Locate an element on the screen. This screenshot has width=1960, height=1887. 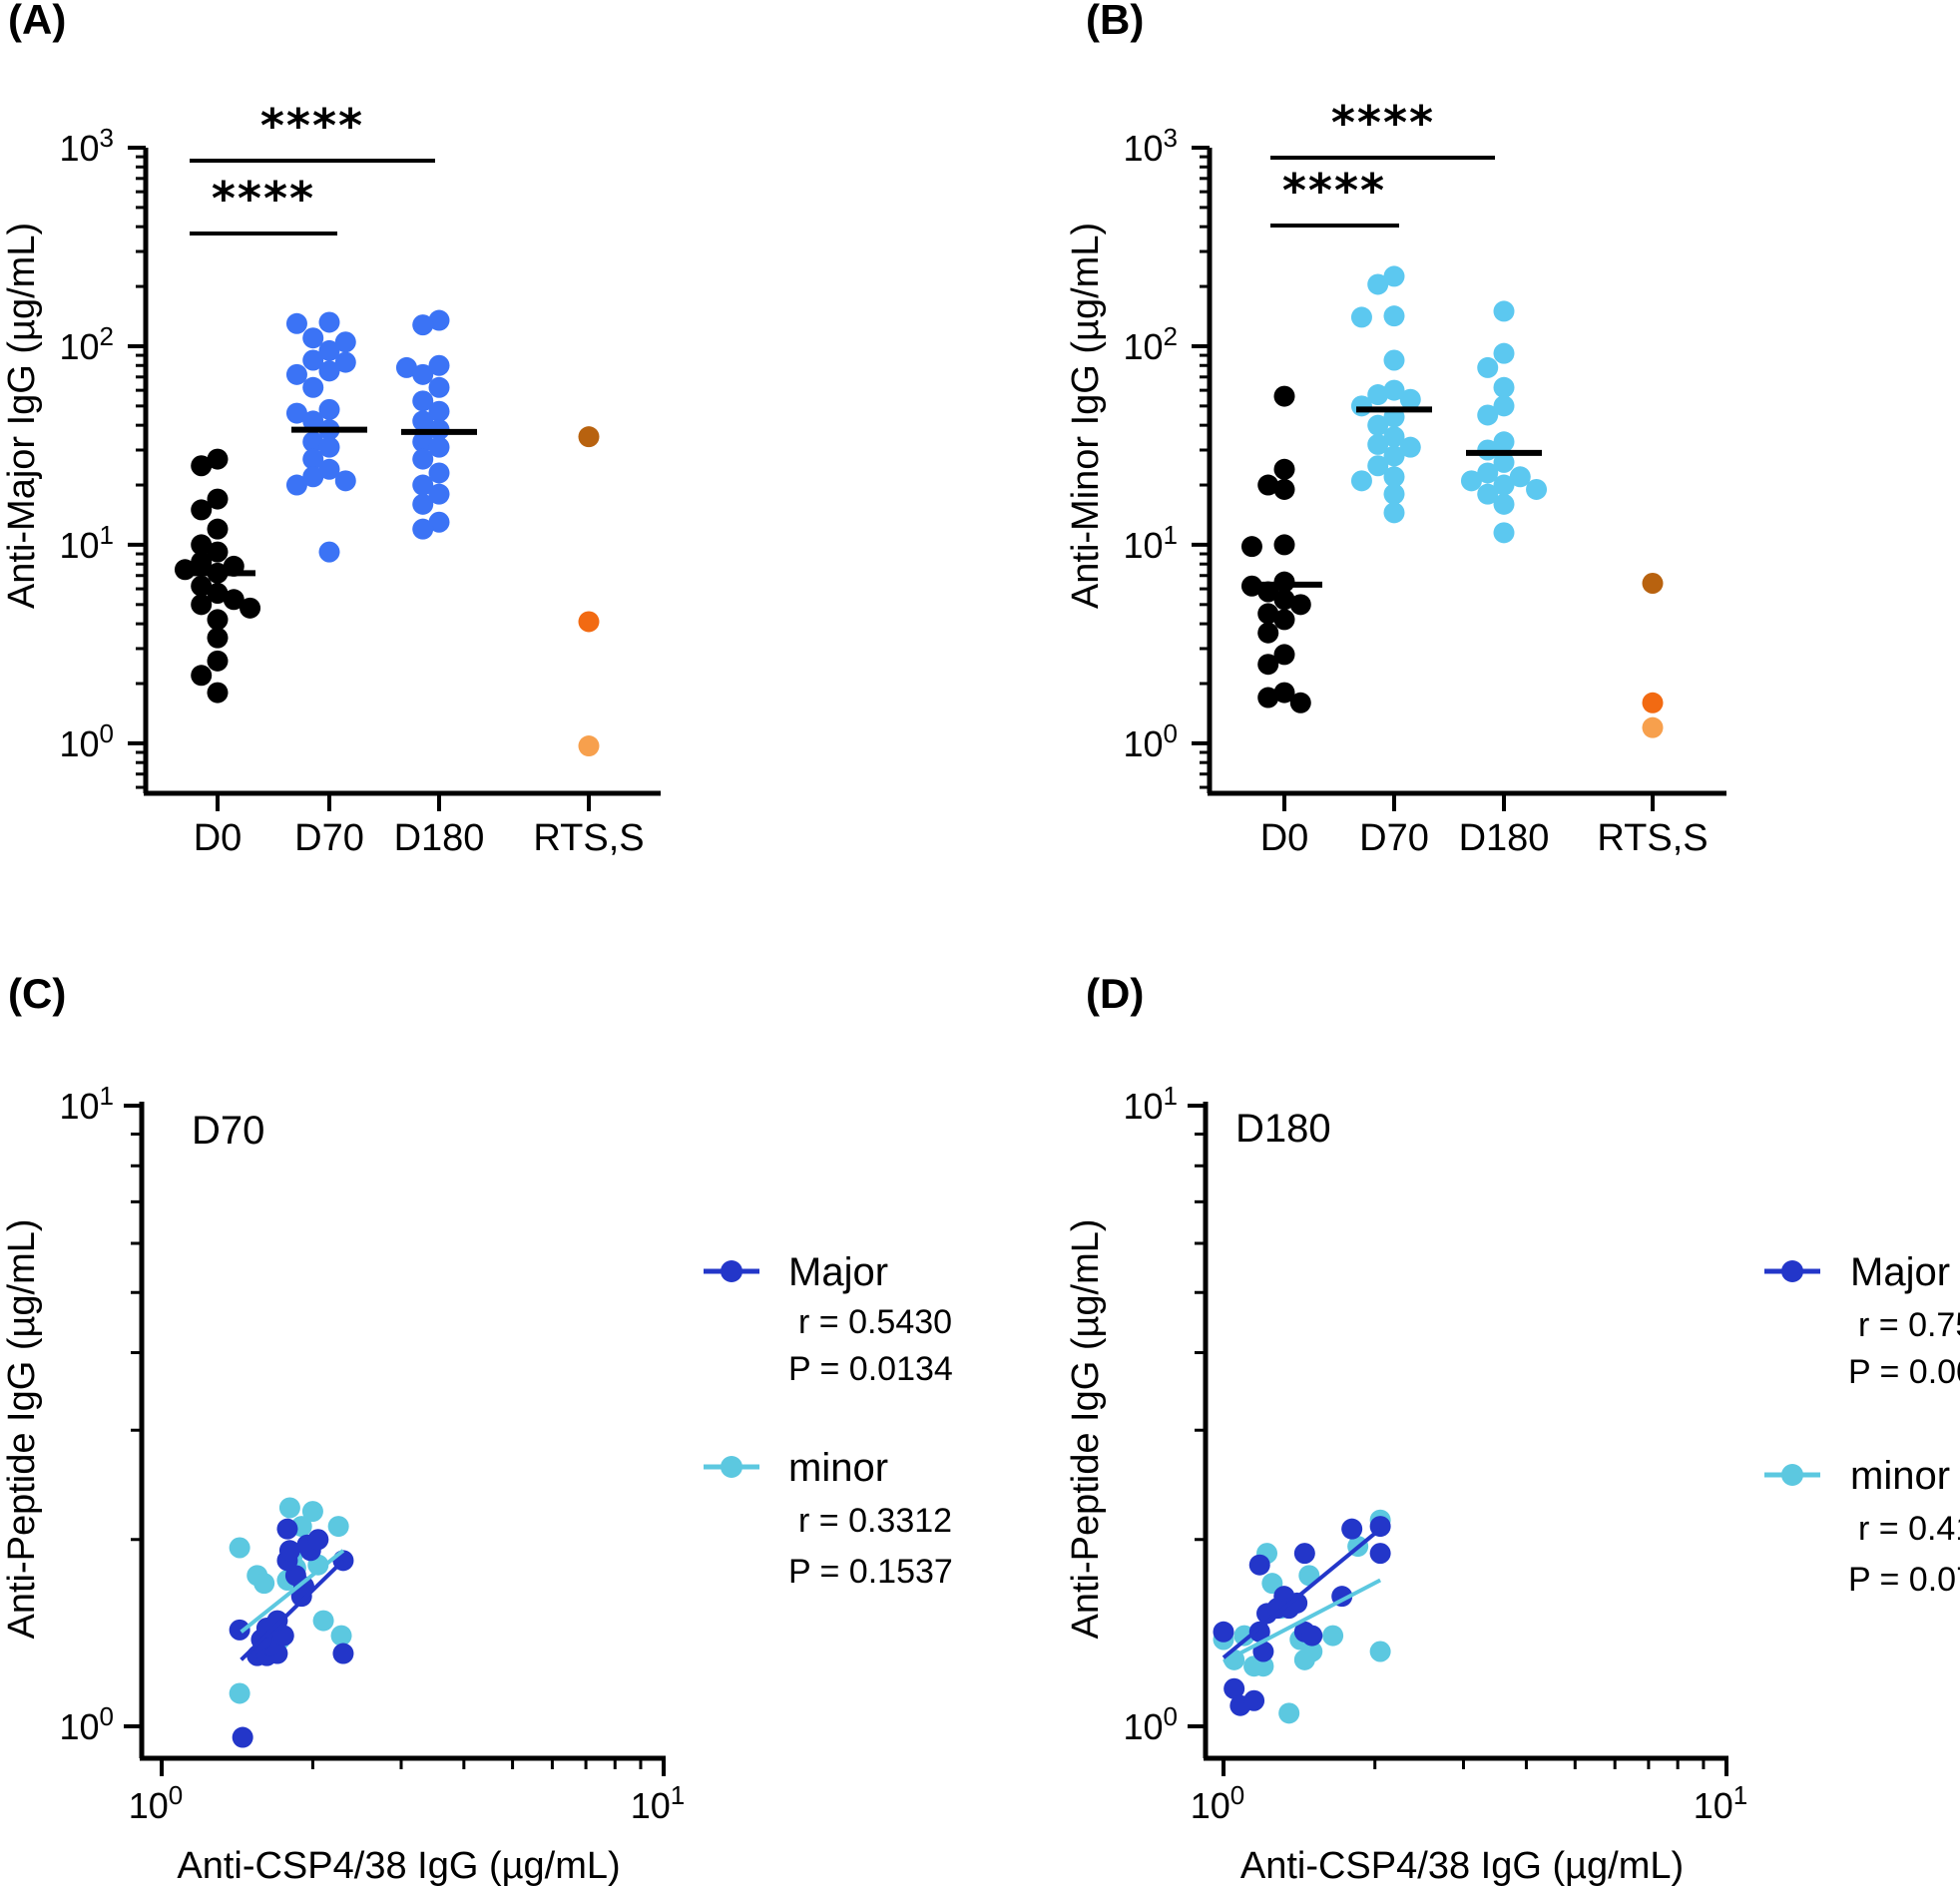
panel-label: (C) is located at coordinates (37, 993).